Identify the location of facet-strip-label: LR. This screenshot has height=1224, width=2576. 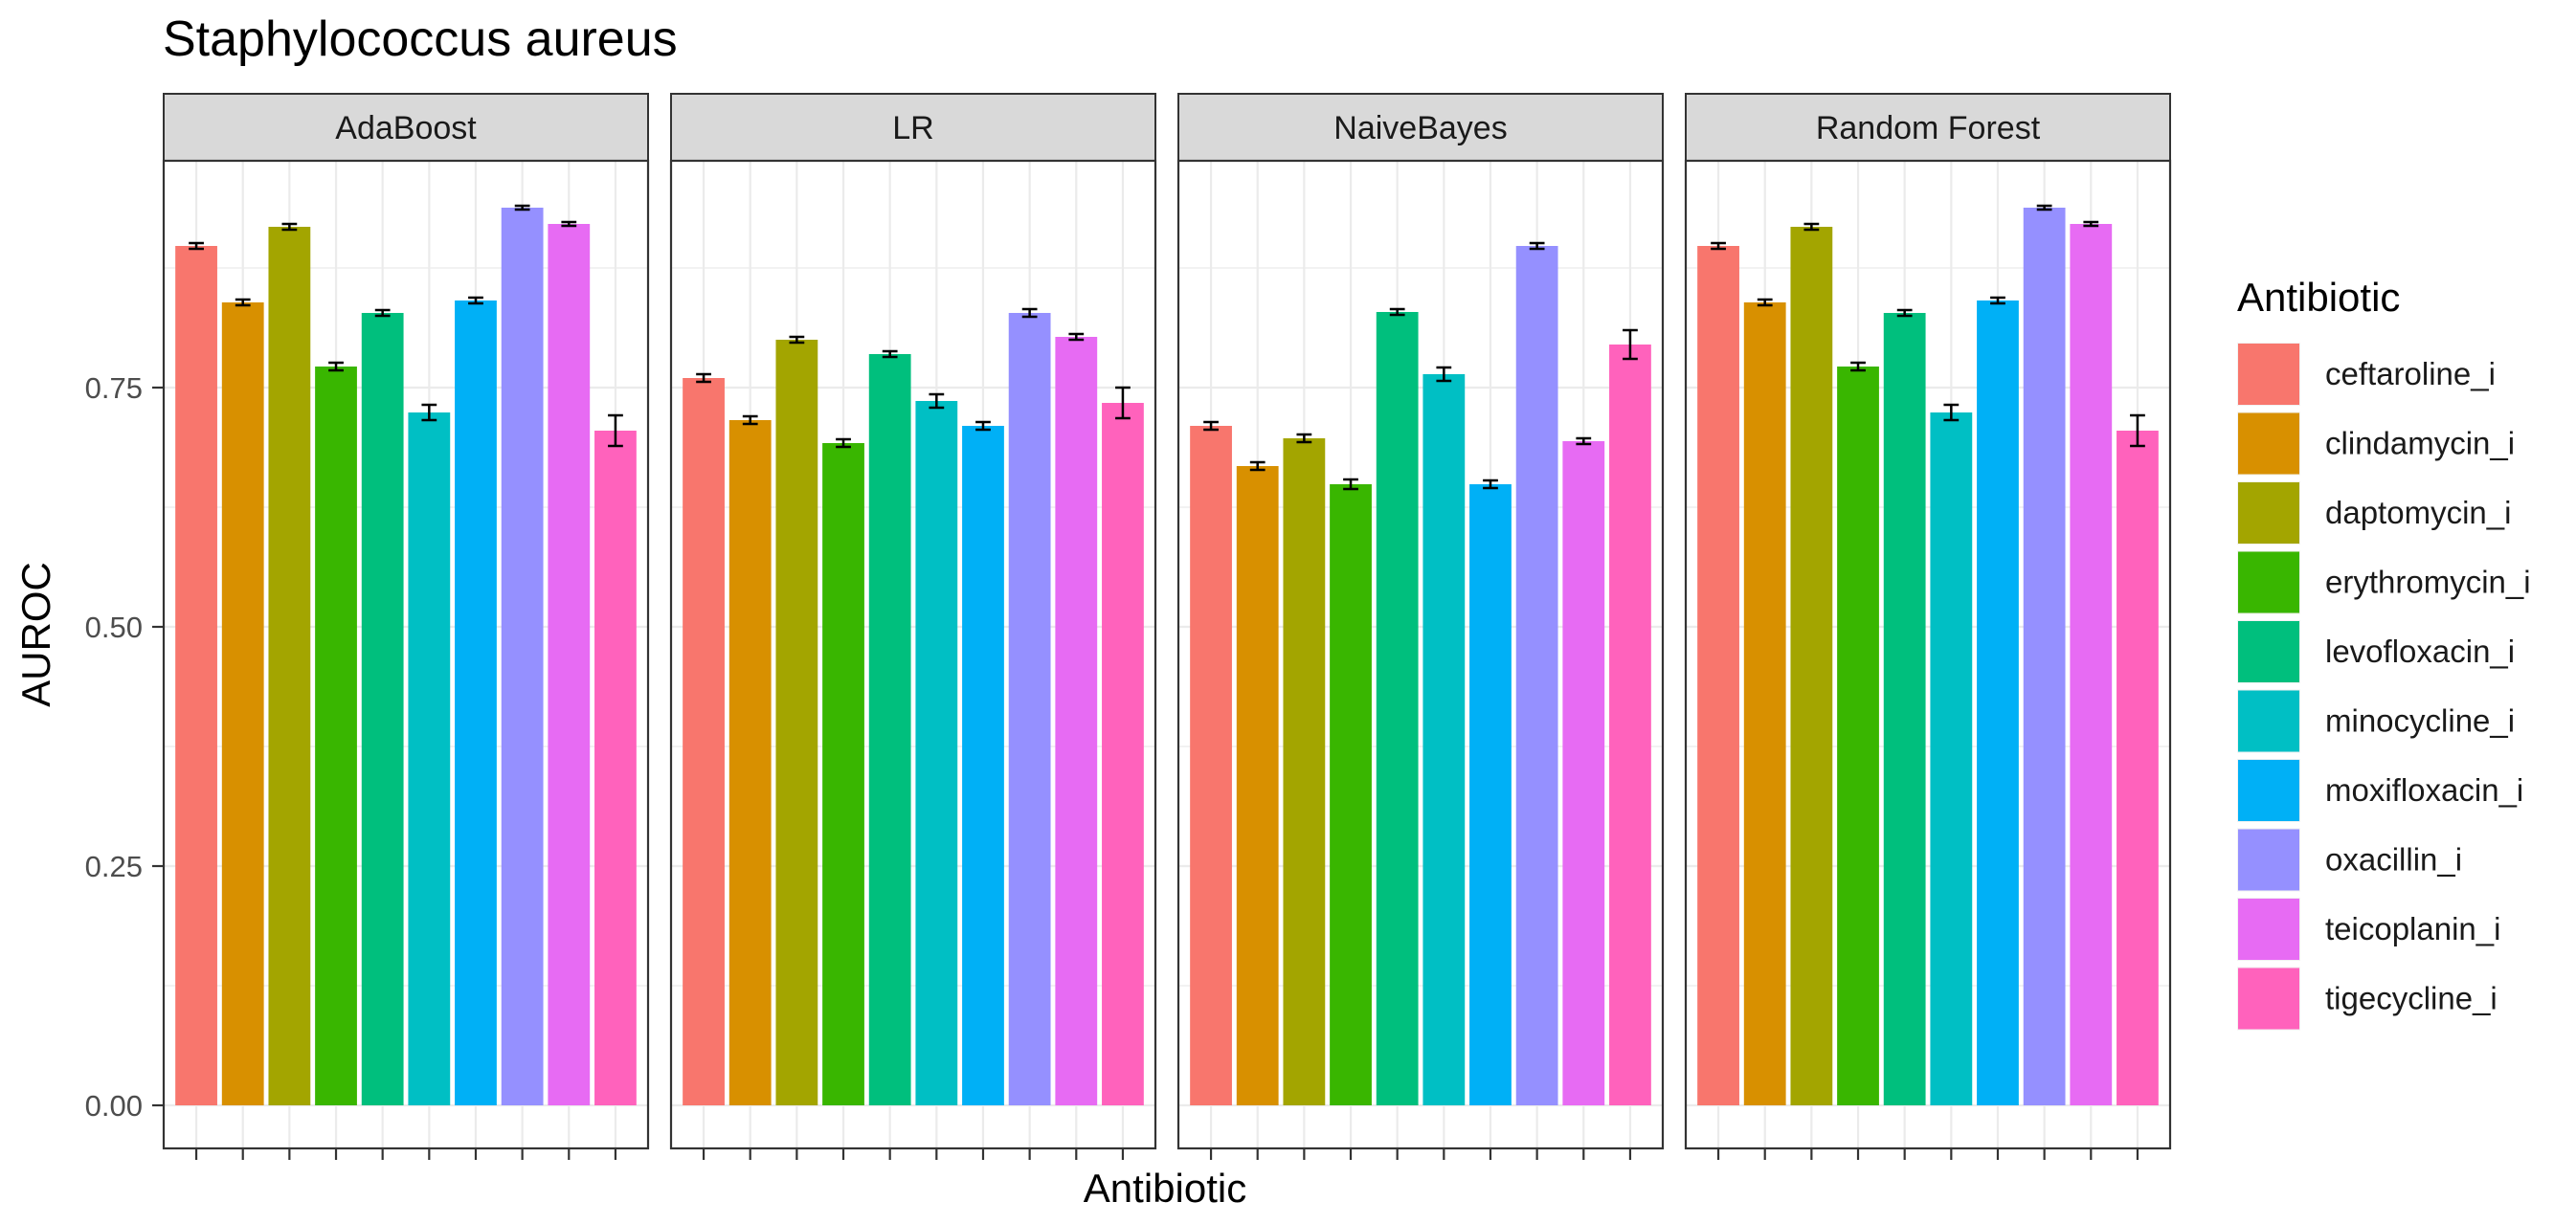
(913, 128).